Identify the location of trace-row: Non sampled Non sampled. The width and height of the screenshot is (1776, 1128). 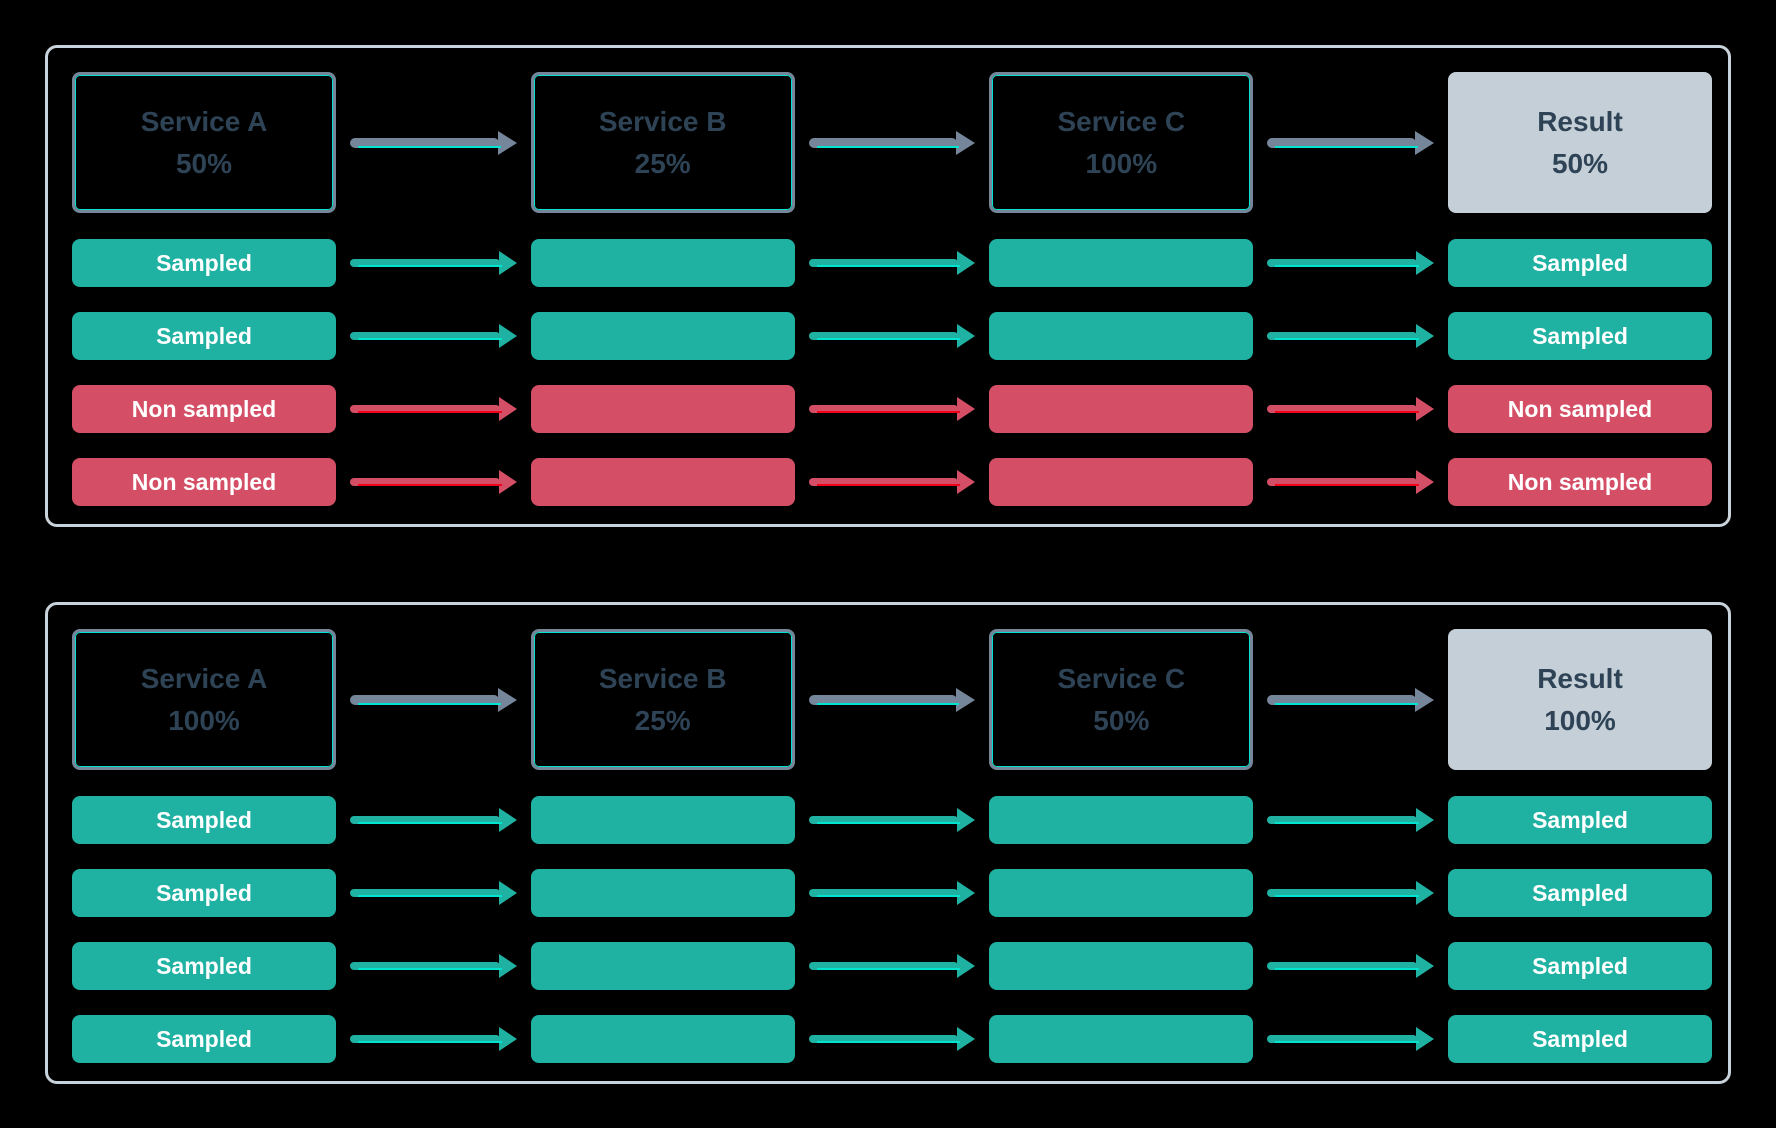
(892, 409).